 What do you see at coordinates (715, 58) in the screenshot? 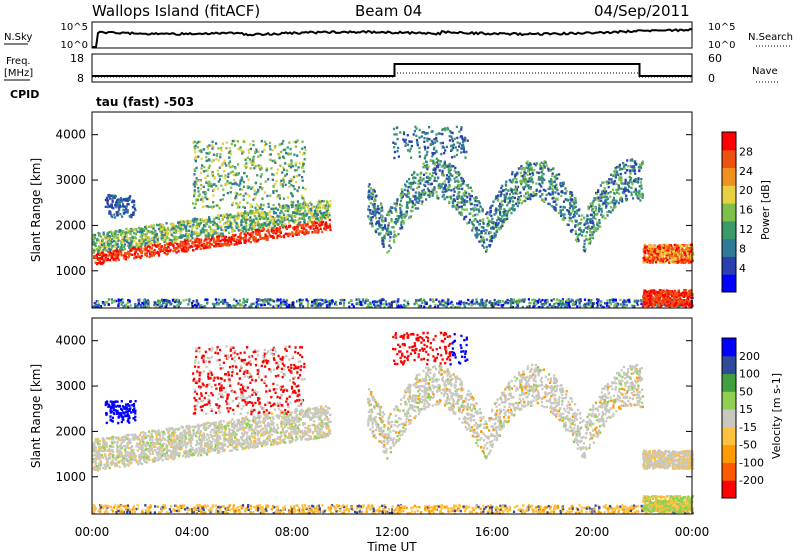
I see `nave-tick-top: 60` at bounding box center [715, 58].